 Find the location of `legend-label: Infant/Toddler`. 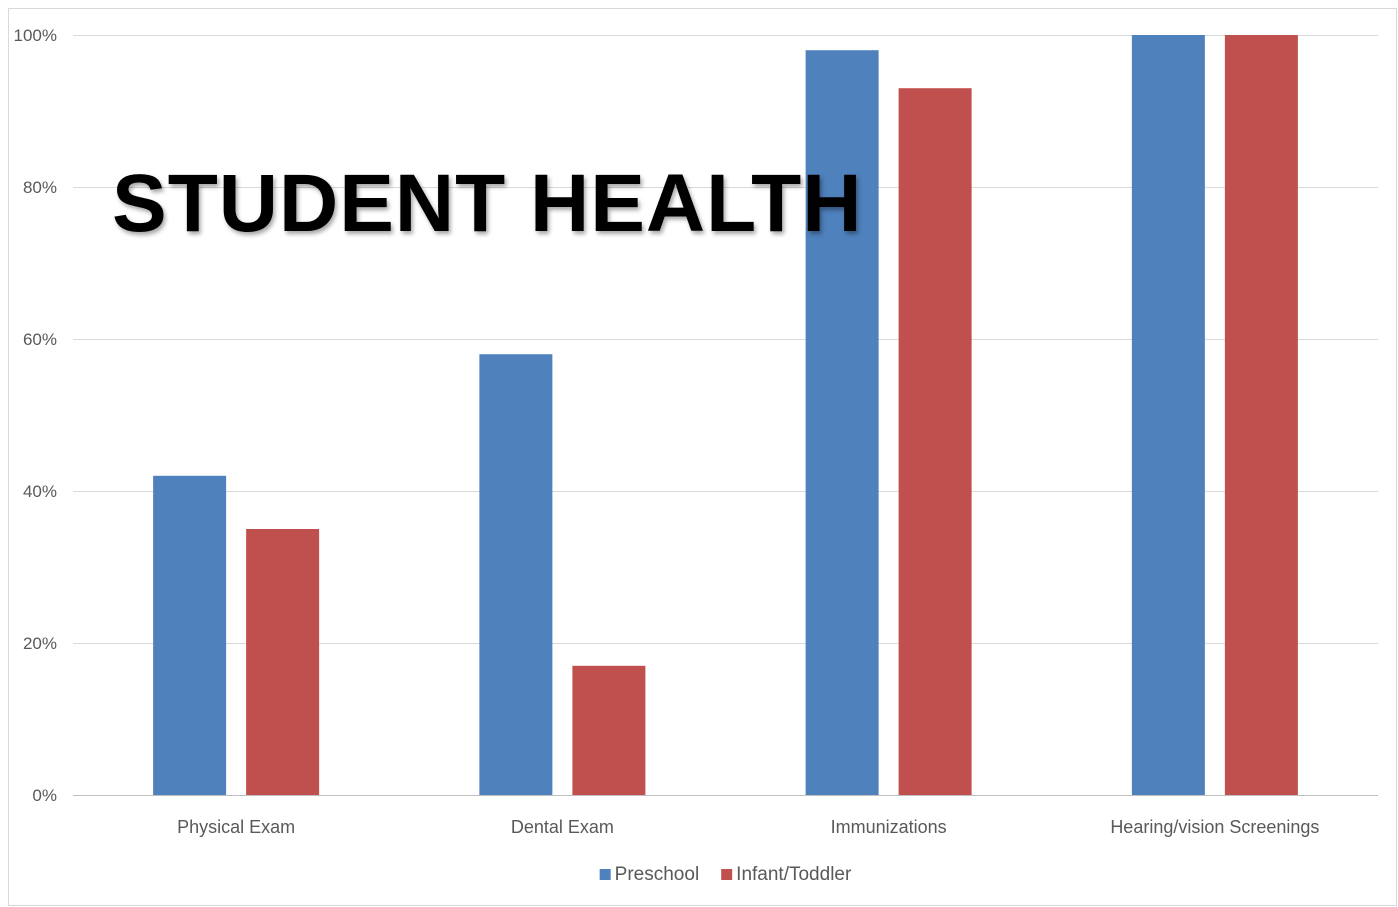

legend-label: Infant/Toddler is located at coordinates (794, 874).